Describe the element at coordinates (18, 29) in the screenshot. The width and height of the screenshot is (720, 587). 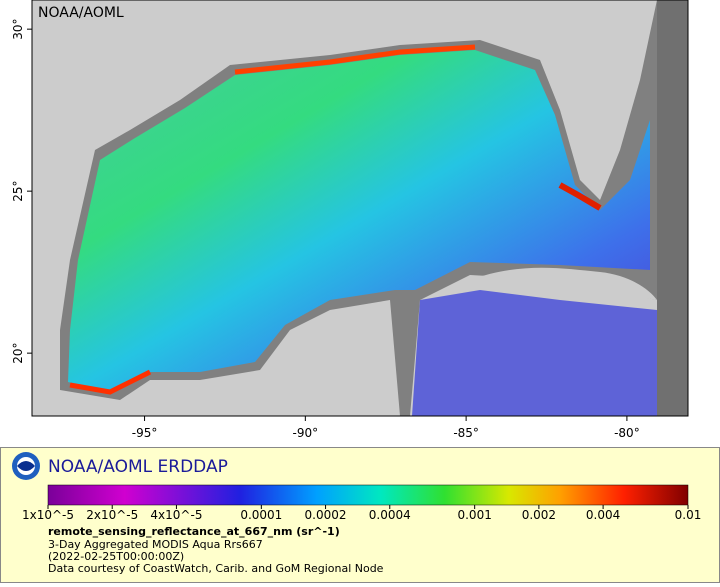
I see `y-tick-label: 30°` at that location.